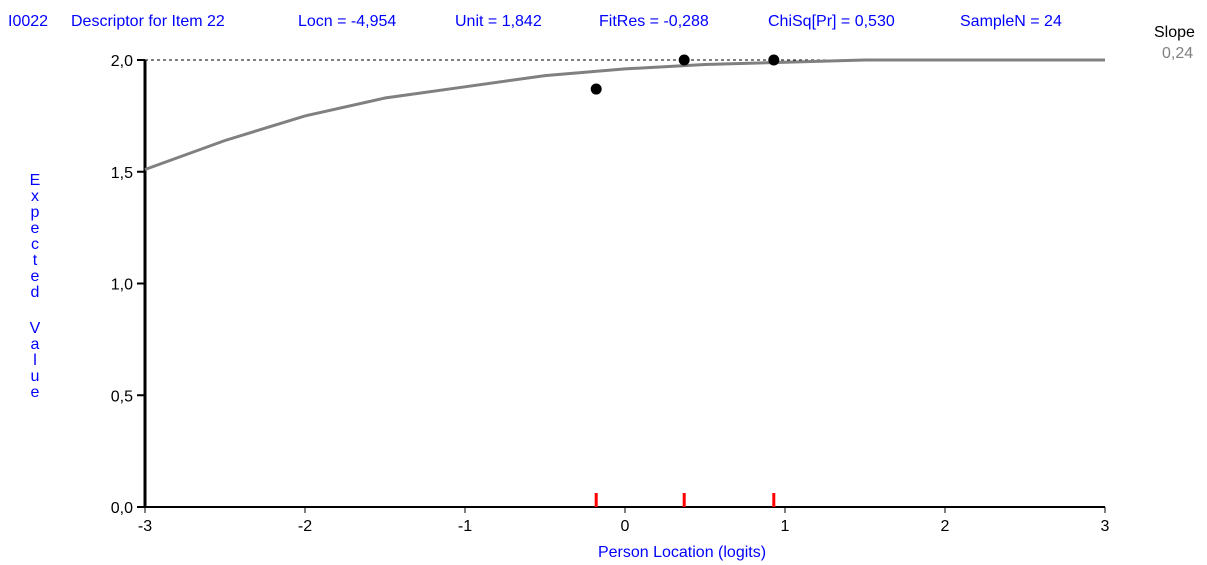  Describe the element at coordinates (122, 396) in the screenshot. I see `y-tick-label: 0,5` at that location.